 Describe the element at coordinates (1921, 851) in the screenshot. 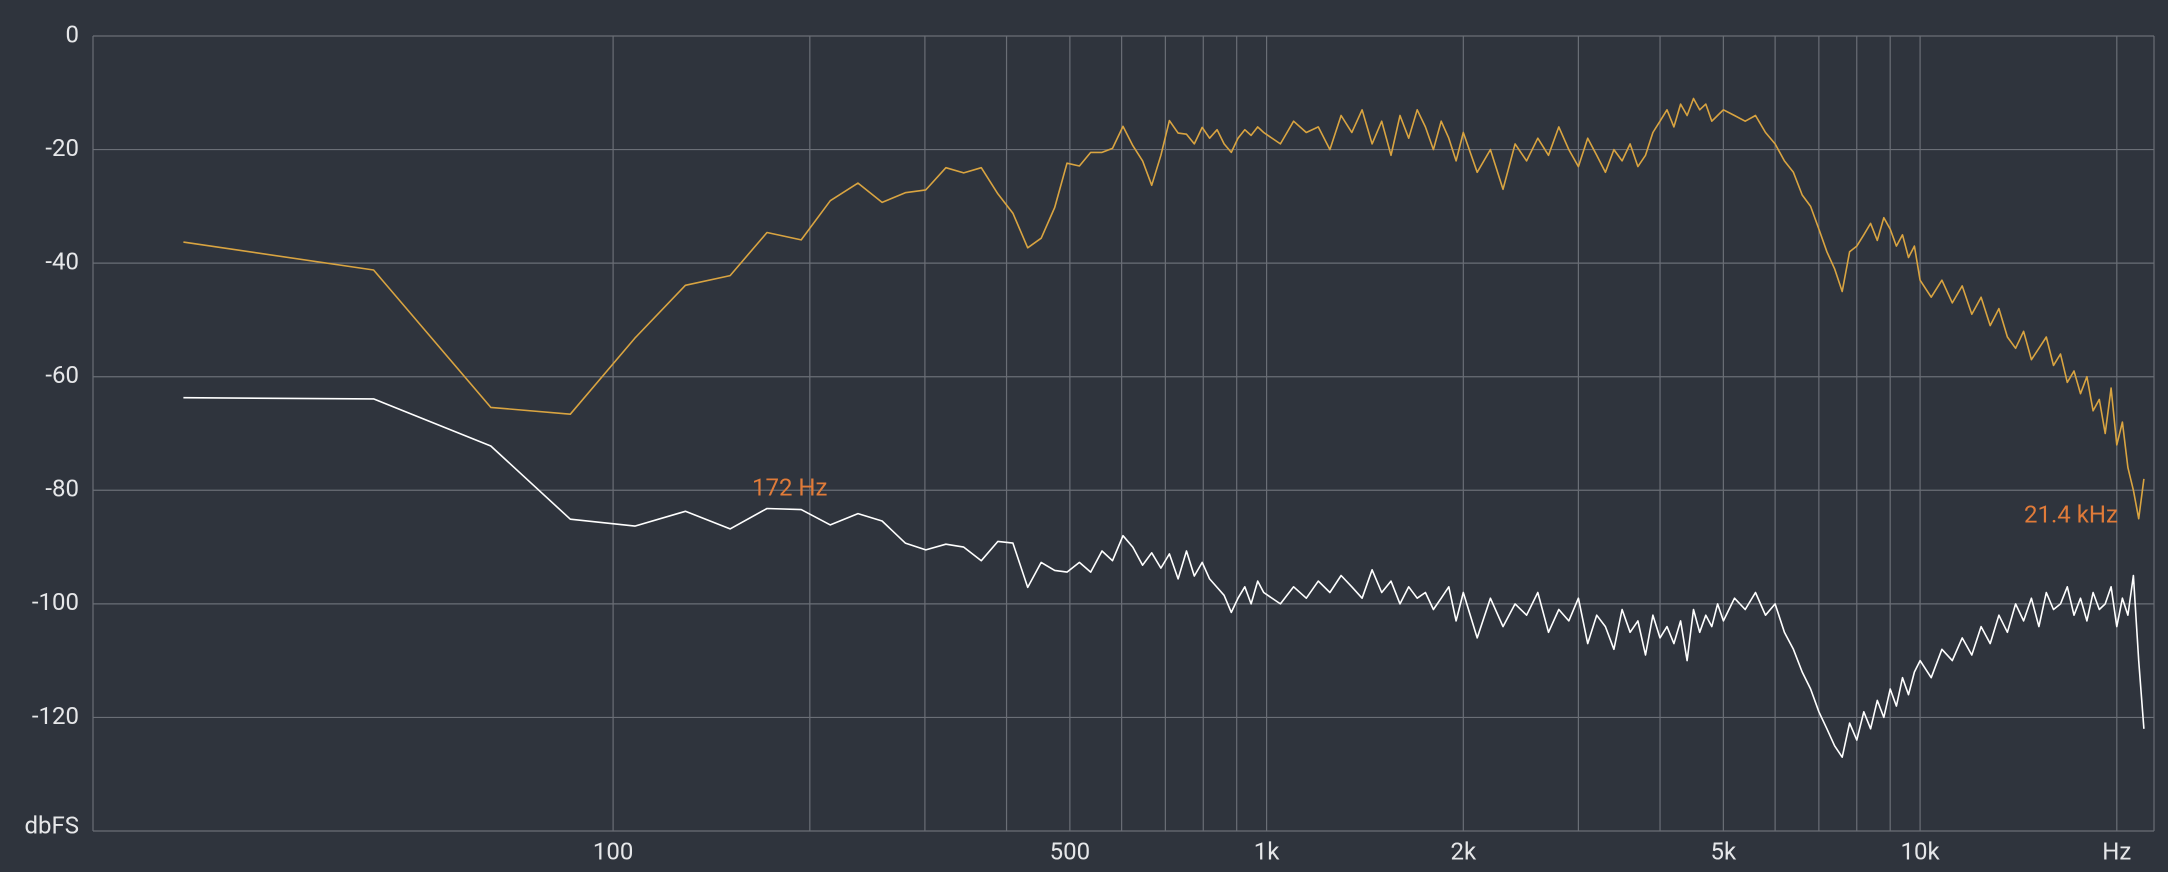

I see `x-tick-label: 10k` at that location.